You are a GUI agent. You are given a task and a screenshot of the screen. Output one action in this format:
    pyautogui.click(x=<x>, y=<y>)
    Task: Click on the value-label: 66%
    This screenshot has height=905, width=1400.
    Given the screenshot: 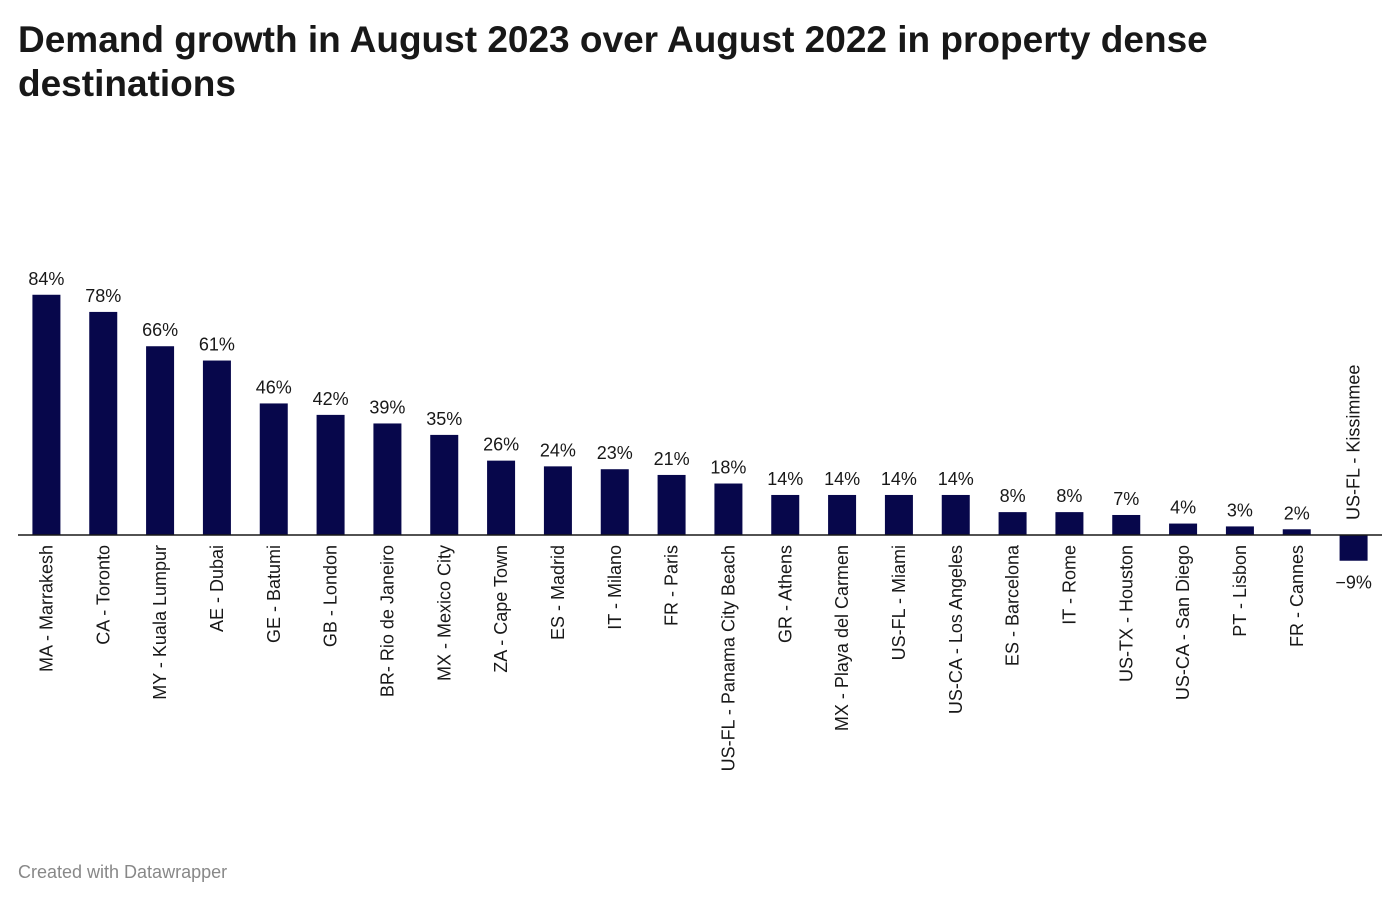 What is the action you would take?
    pyautogui.click(x=160, y=330)
    